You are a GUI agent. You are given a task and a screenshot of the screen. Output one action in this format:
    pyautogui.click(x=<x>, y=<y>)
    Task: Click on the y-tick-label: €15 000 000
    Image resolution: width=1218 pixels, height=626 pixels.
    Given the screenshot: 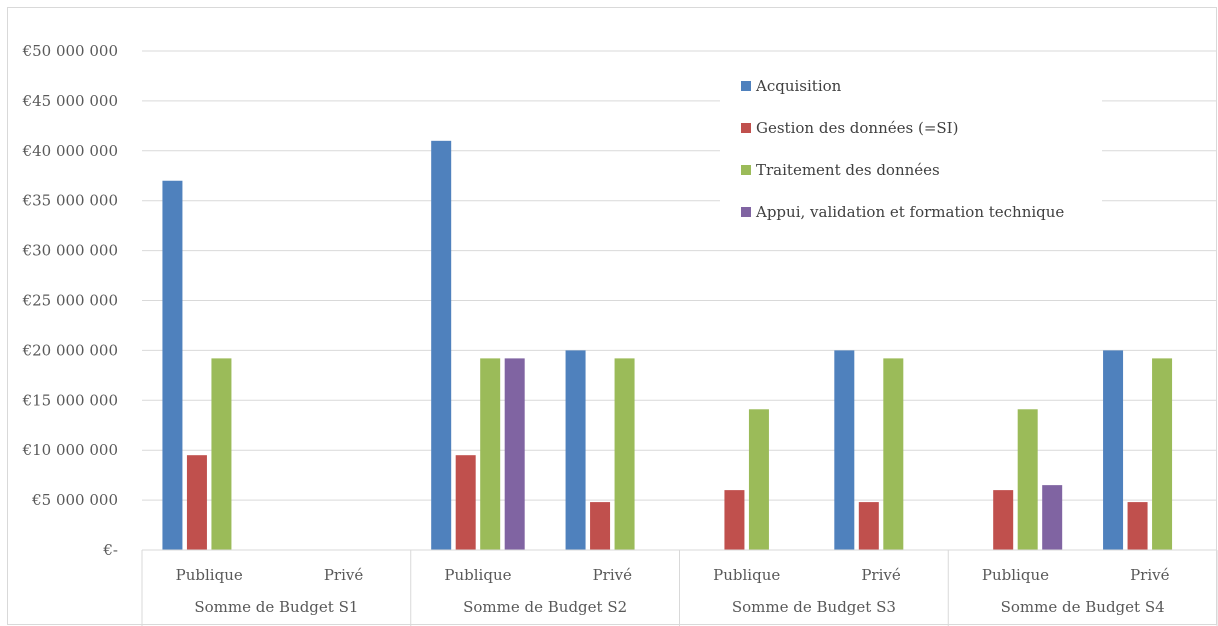 What is the action you would take?
    pyautogui.click(x=70, y=400)
    